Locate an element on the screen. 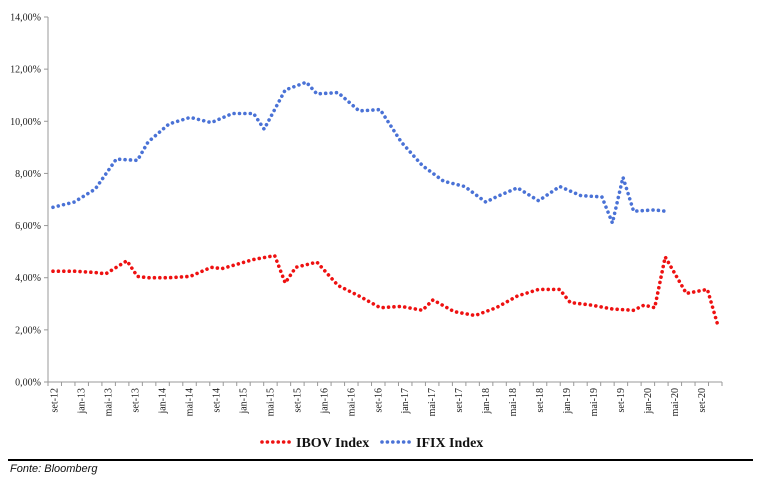  x-tick-label: mai-17 is located at coordinates (432, 402).